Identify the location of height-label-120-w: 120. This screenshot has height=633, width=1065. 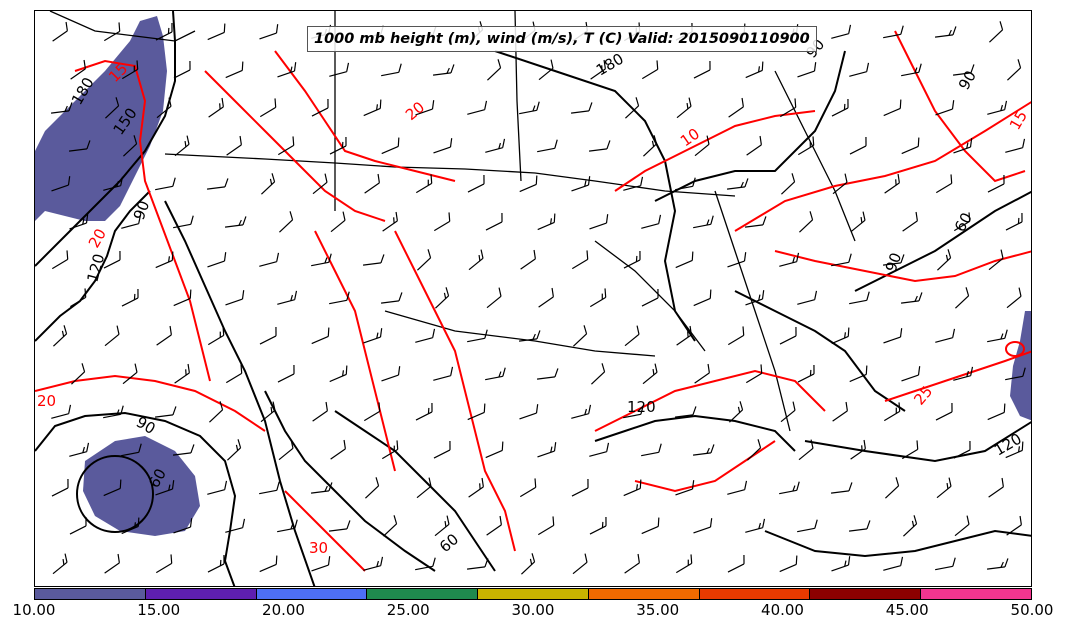
(95, 268).